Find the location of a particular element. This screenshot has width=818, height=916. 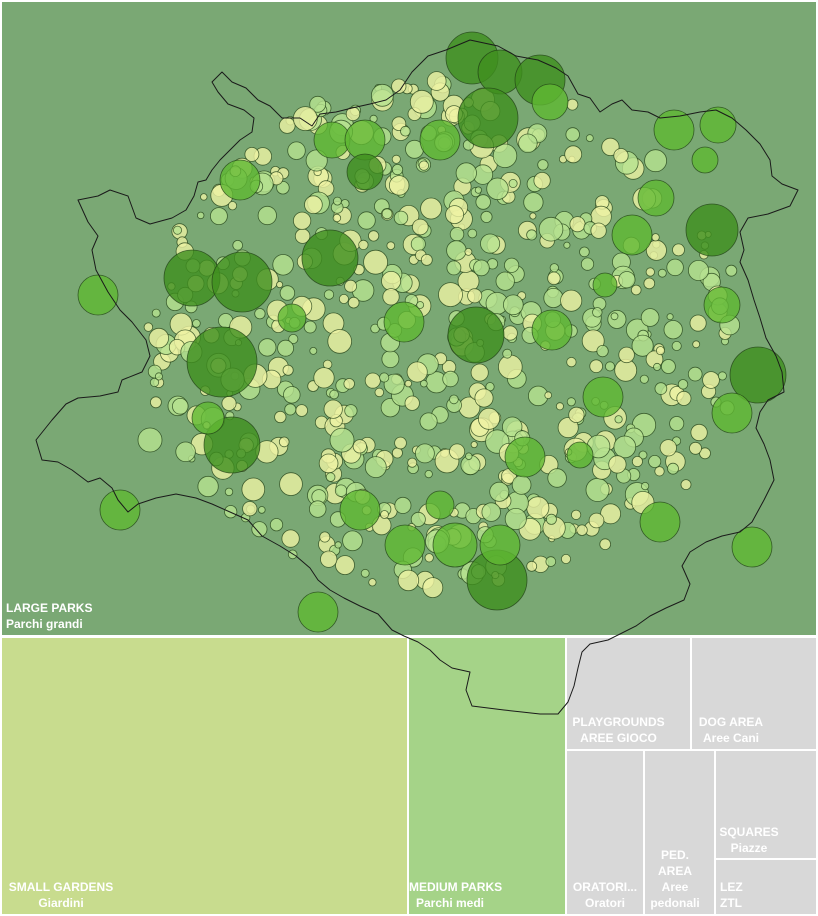

small-gardens-tile is located at coordinates (204, 776).